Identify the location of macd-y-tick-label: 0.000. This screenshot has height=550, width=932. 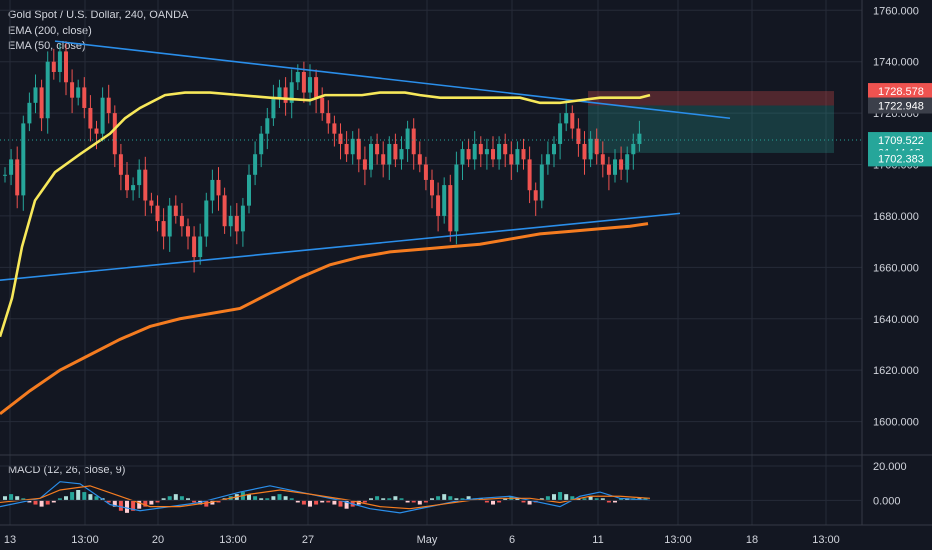
(887, 501).